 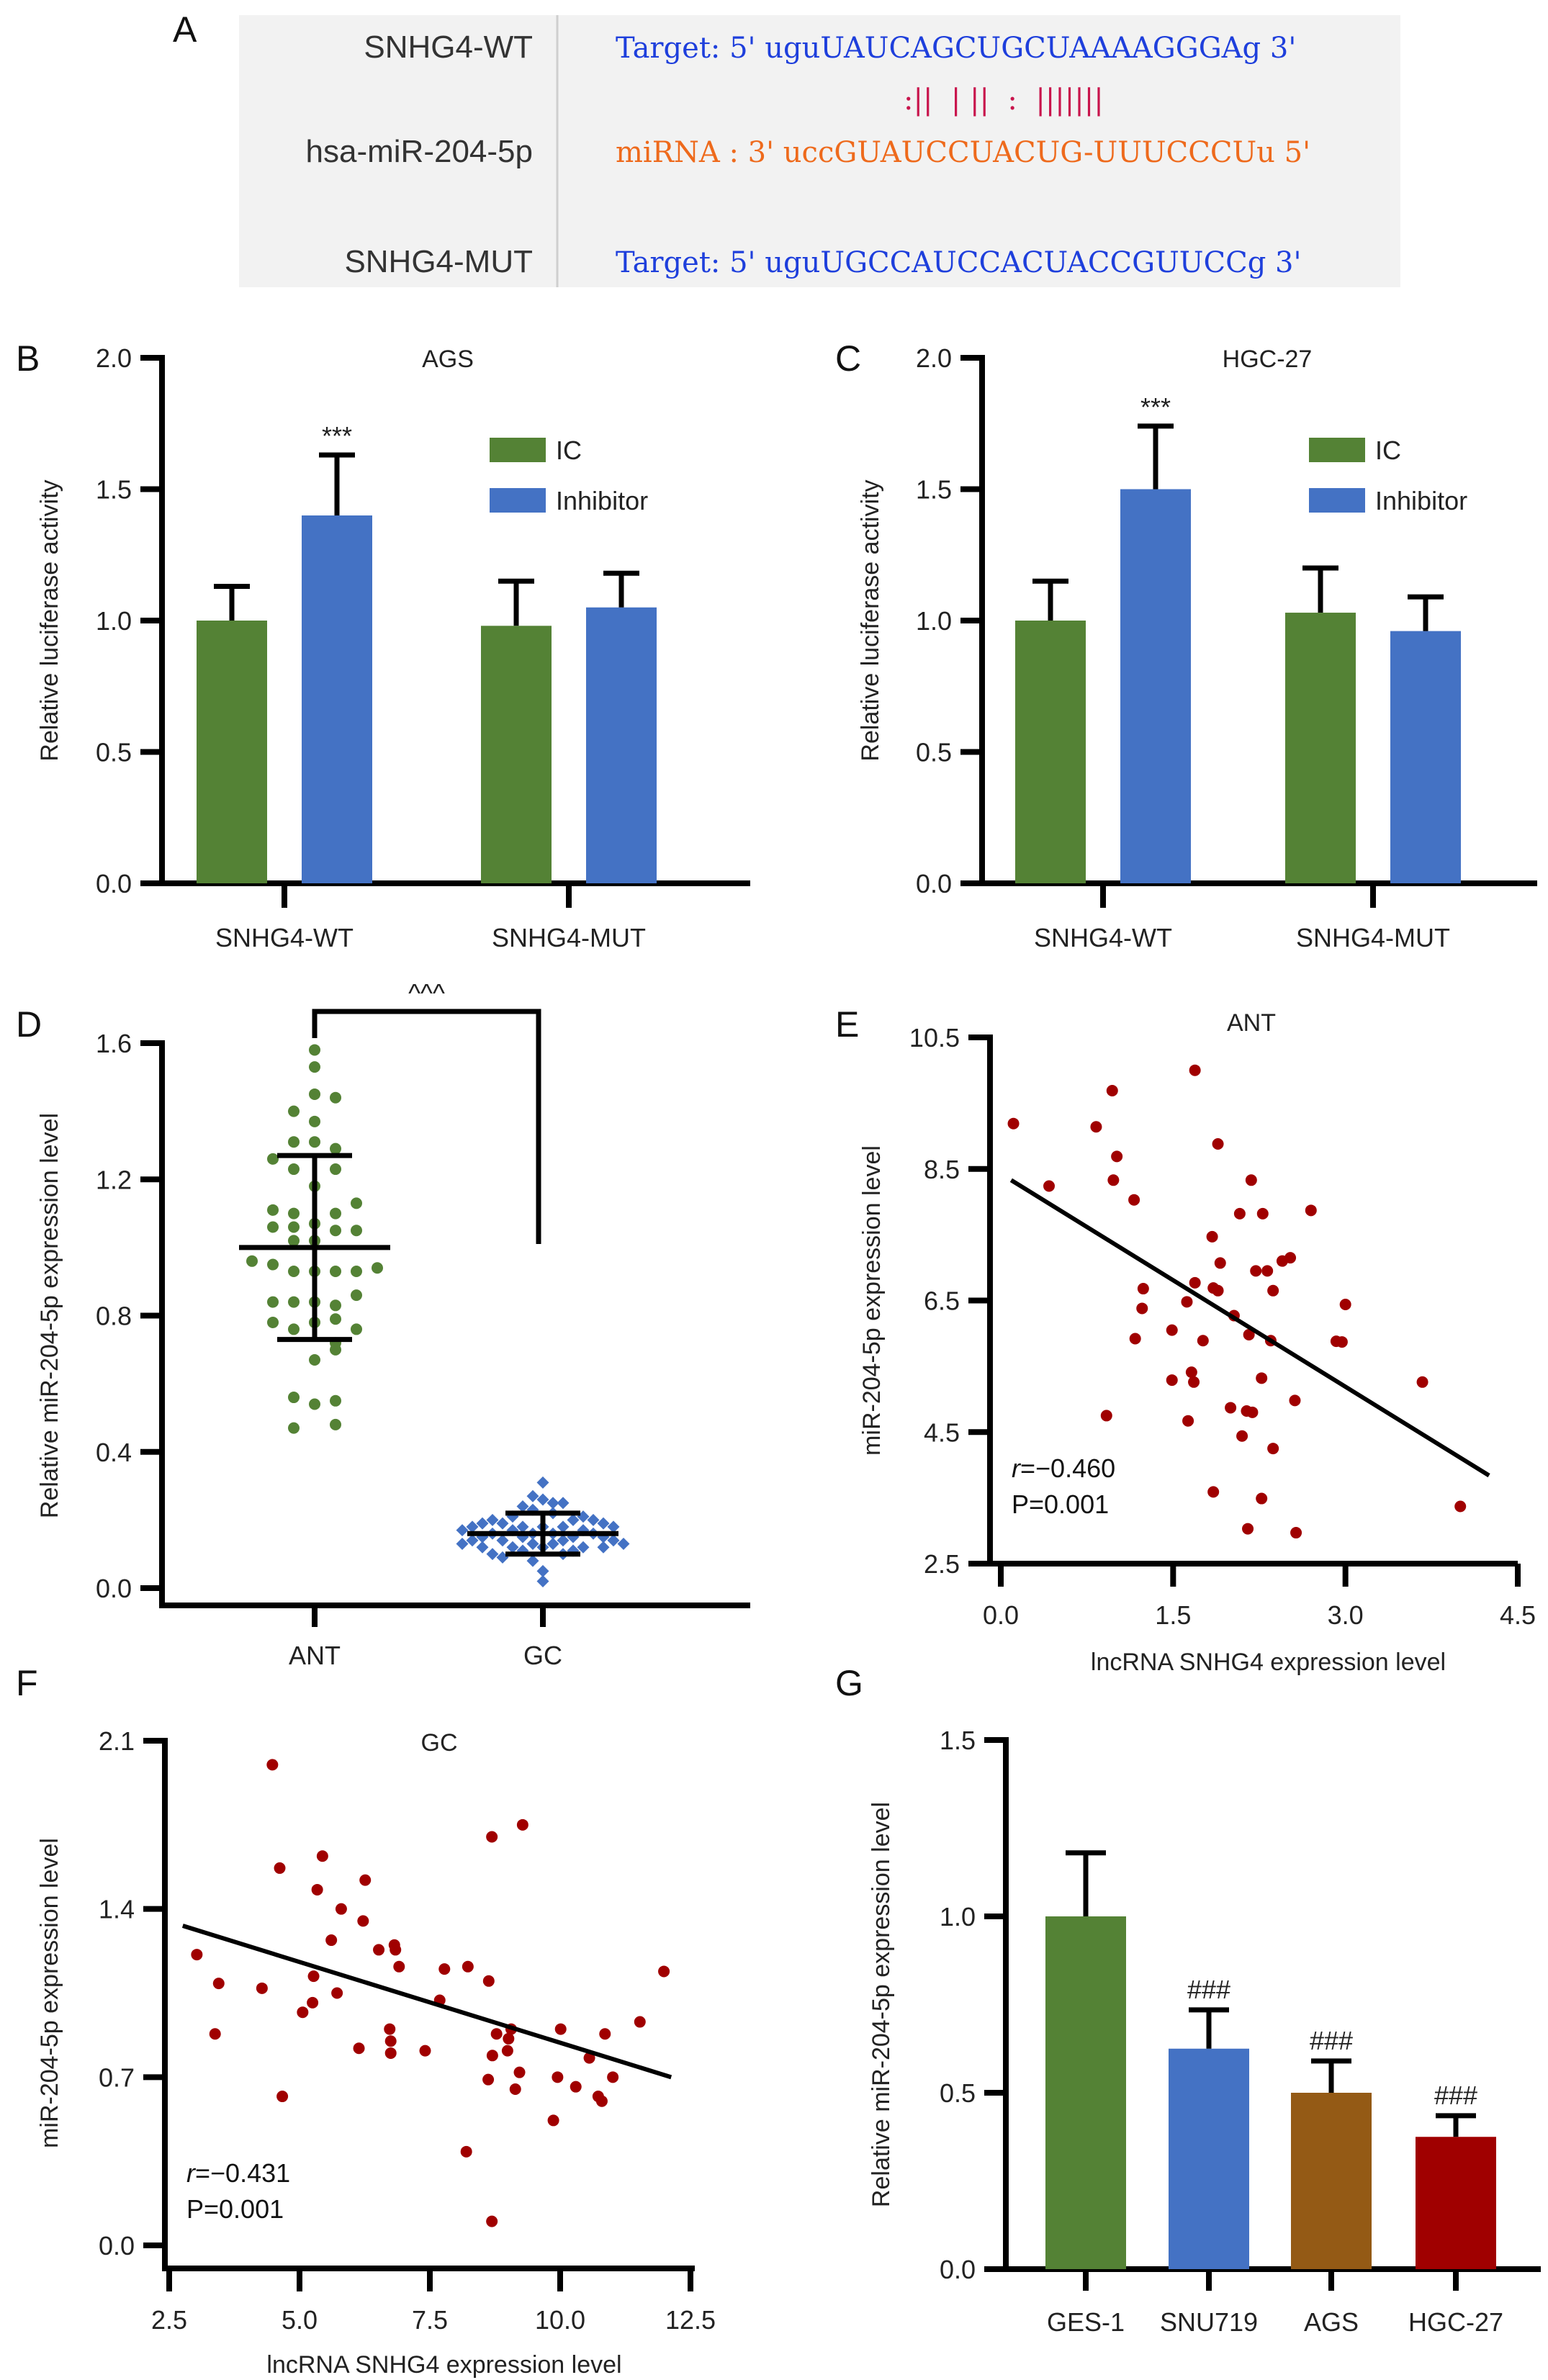 I want to click on y-axis-title: Relative luciferase activity, so click(x=870, y=620).